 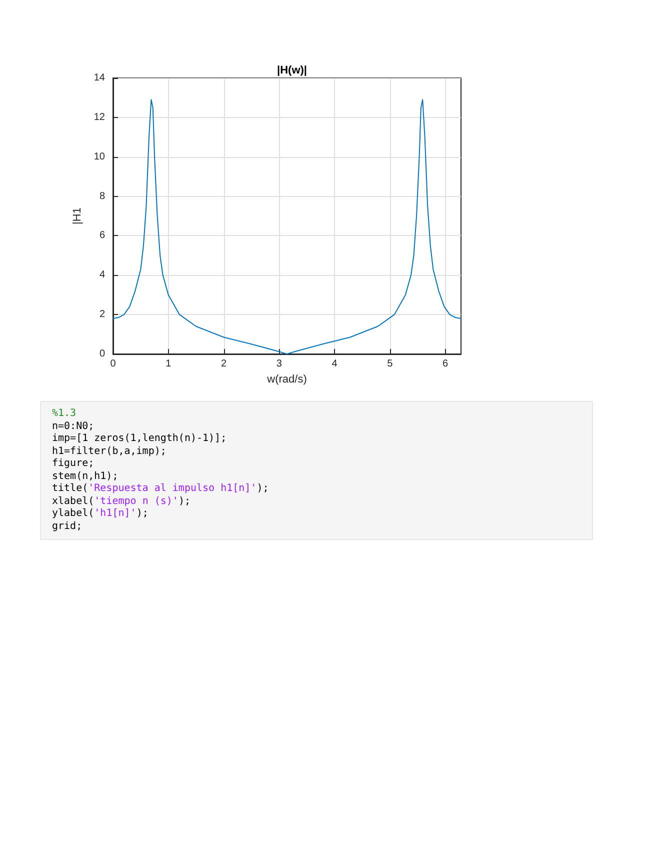 What do you see at coordinates (102, 236) in the screenshot?
I see `y-tick-label: 6` at bounding box center [102, 236].